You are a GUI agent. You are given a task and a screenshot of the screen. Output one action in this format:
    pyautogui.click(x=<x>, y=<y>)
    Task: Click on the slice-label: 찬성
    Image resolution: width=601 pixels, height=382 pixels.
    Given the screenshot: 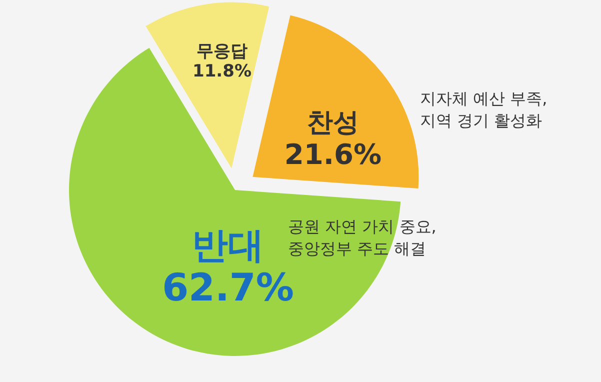 What is the action you would take?
    pyautogui.click(x=333, y=123)
    